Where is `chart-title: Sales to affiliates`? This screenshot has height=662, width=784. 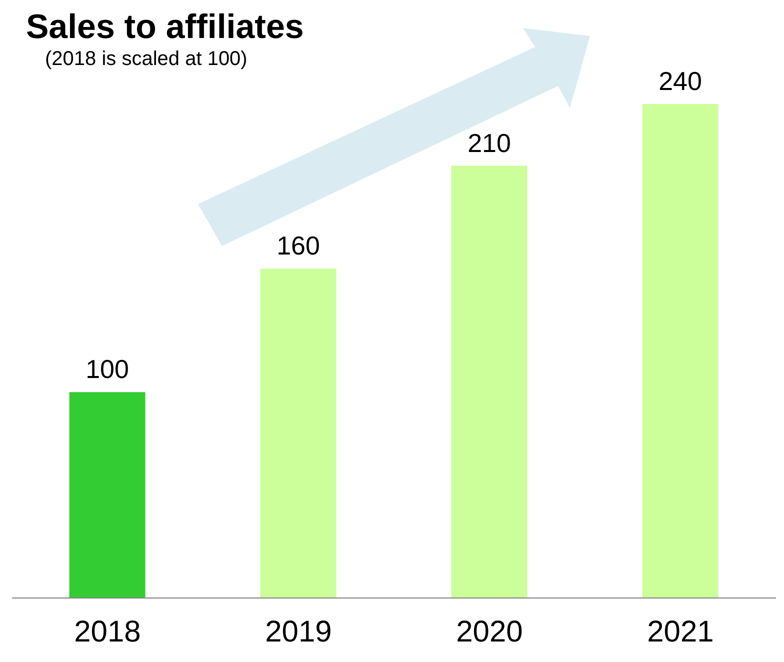 chart-title: Sales to affiliates is located at coordinates (165, 27).